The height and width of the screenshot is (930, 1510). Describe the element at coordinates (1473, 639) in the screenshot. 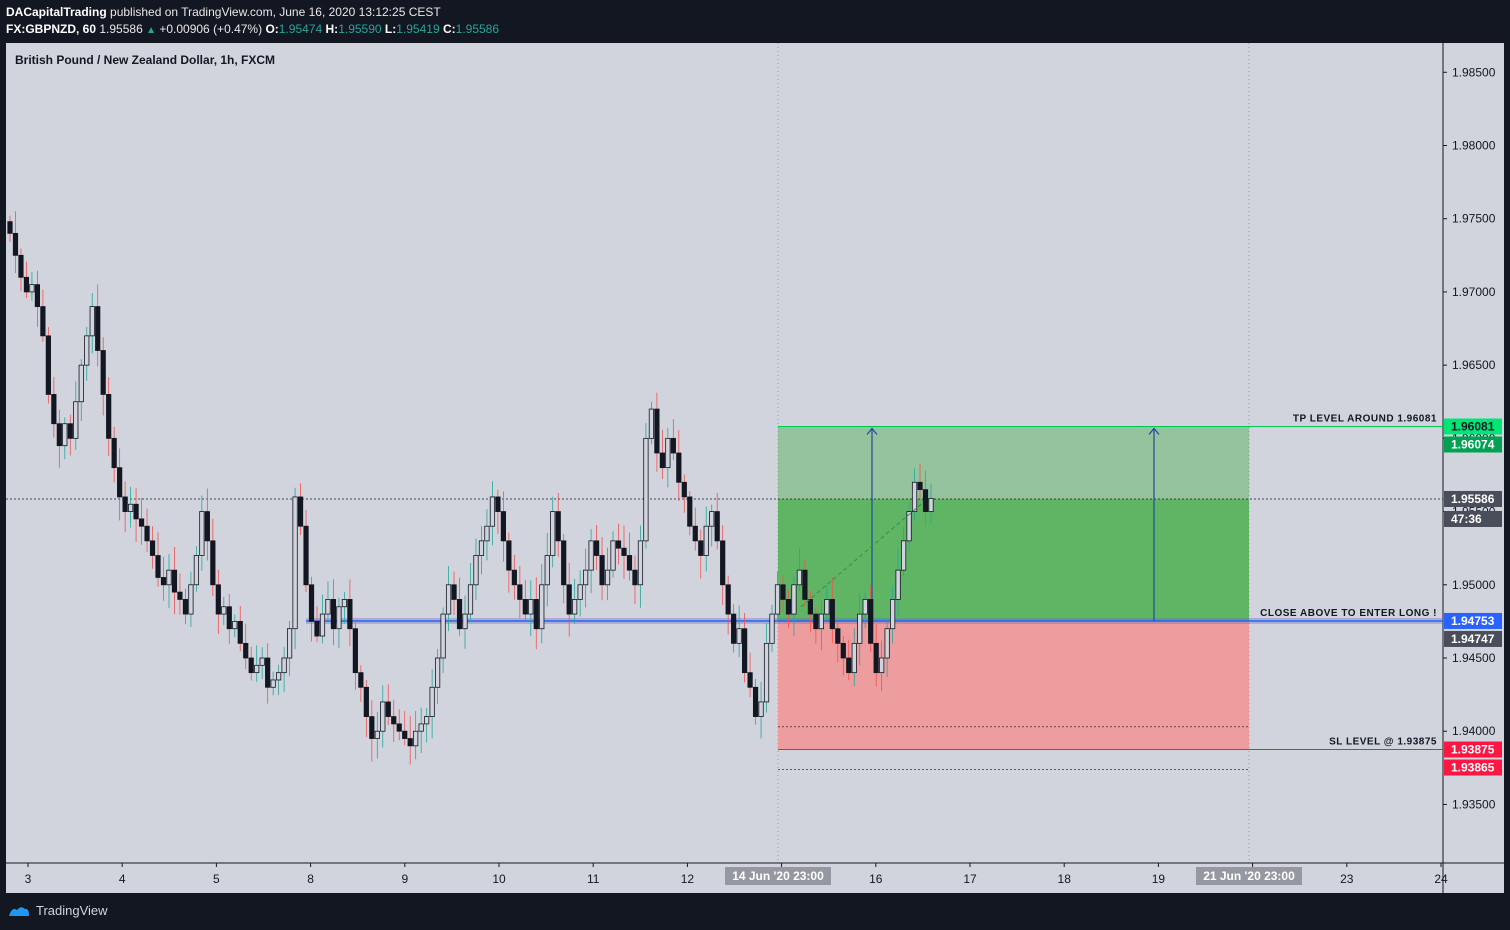

I see `entry-price-tag-2: 1.94747` at that location.